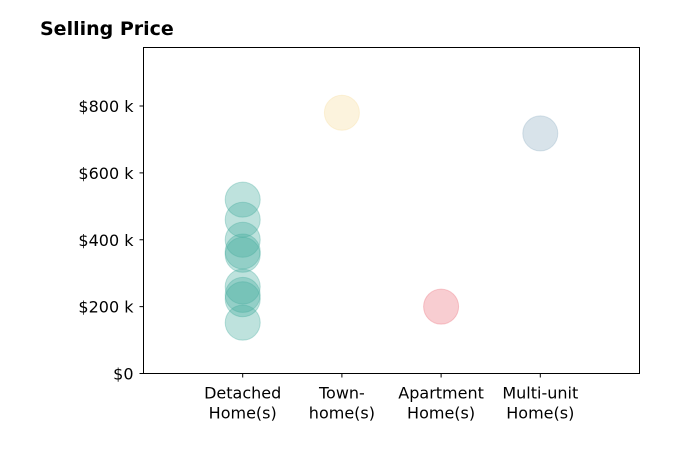 Image resolution: width=679 pixels, height=462 pixels. I want to click on x-tick-label: Apartment Home(s), so click(441, 403).